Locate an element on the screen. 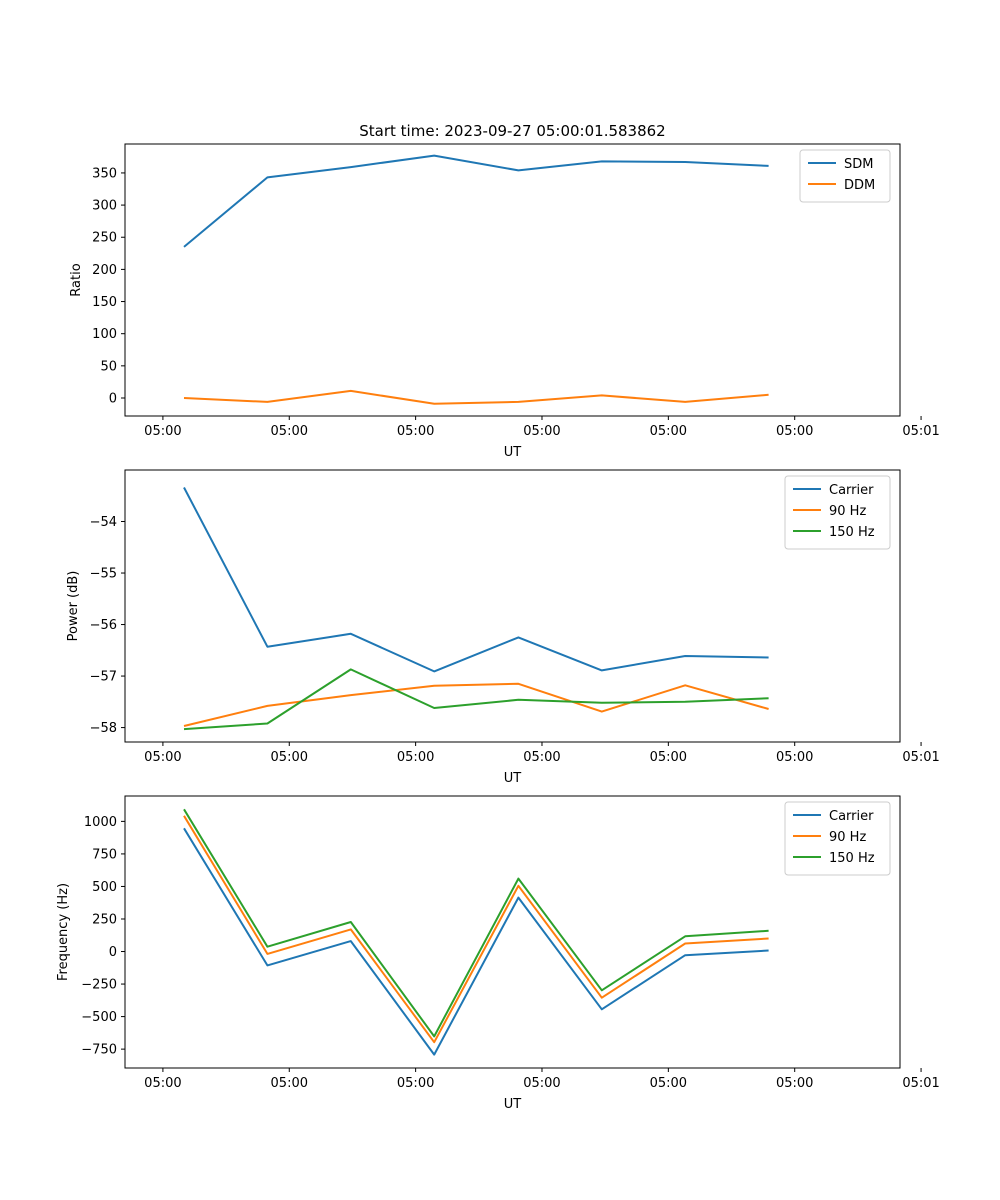  y-tick-label: 350 is located at coordinates (104, 173).